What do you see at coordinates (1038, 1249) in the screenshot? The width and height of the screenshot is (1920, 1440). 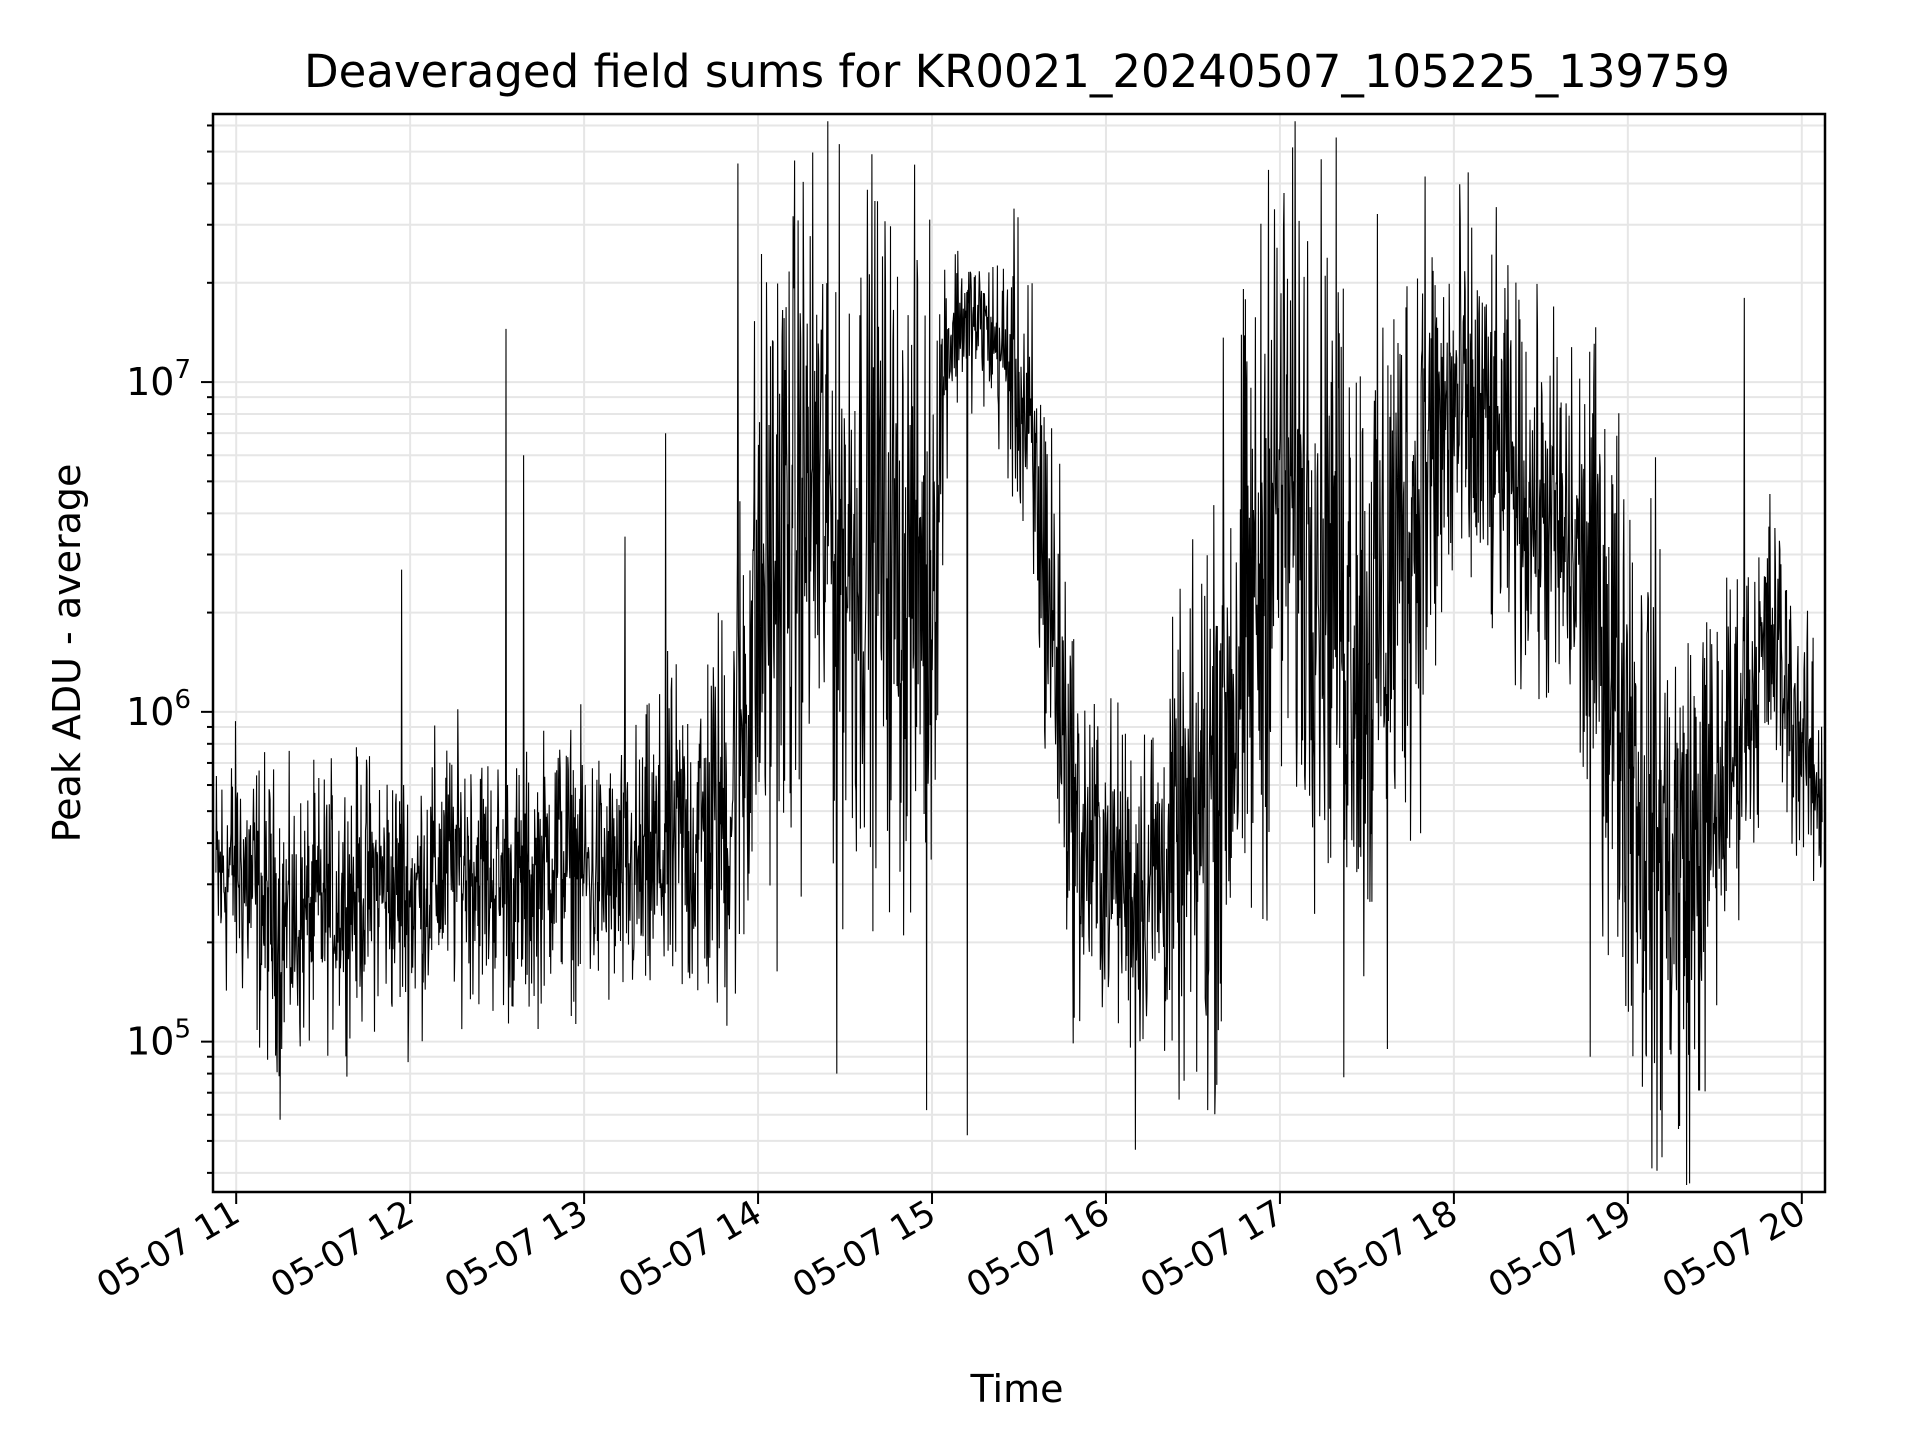 I see `x-tick-label: 05-07 16` at bounding box center [1038, 1249].